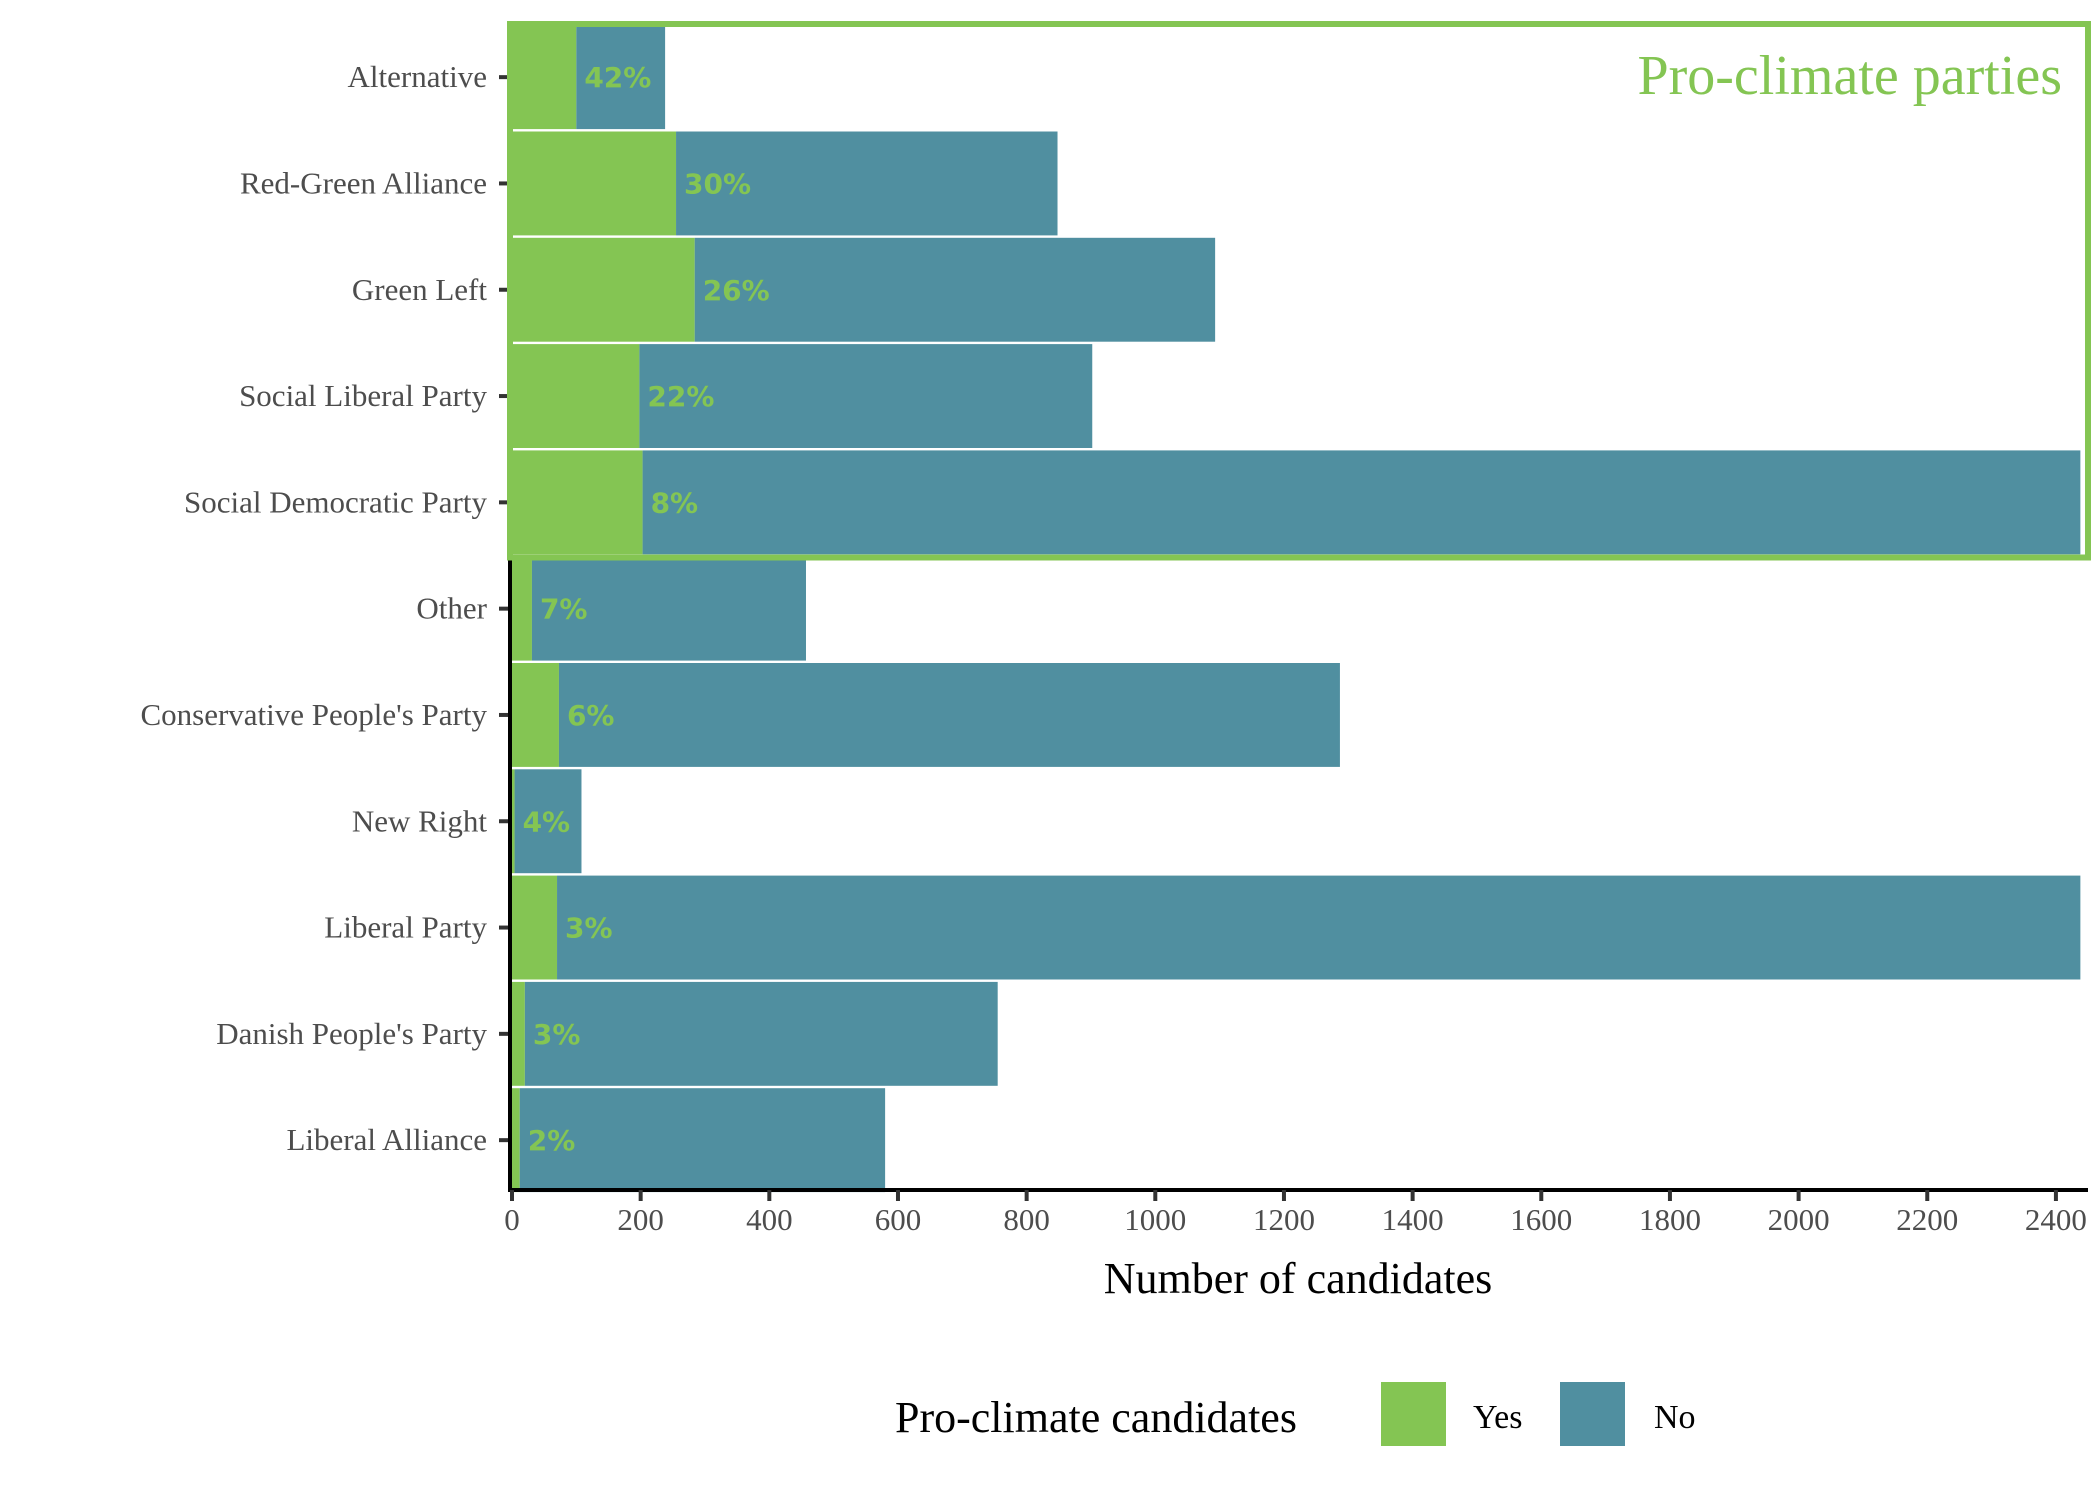 The width and height of the screenshot is (2100, 1500). I want to click on x-tick-label-200: 200, so click(640, 1219).